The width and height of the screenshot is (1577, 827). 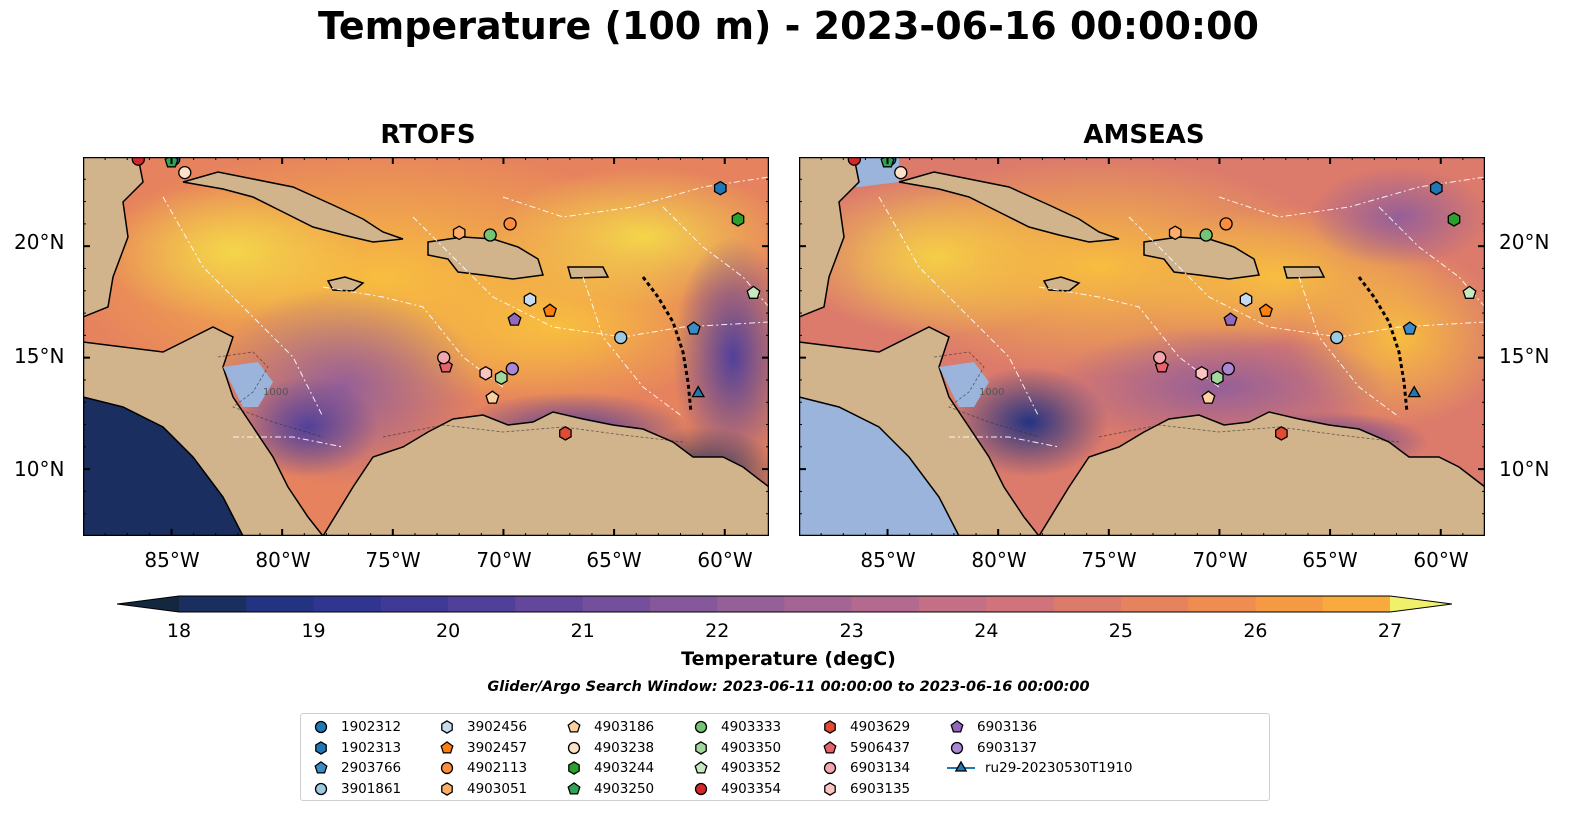 I want to click on legend-item-3902457: 3902457, so click(x=482, y=748).